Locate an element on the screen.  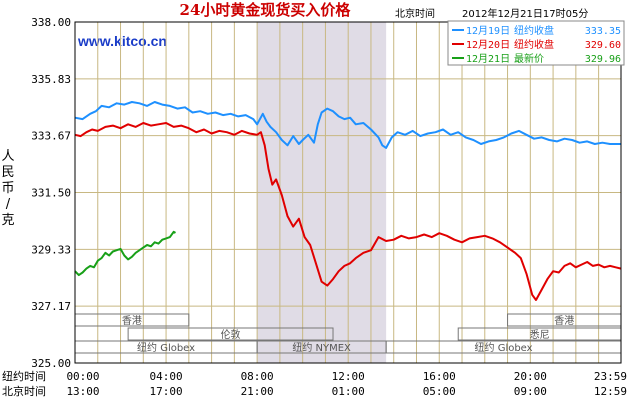
x-tick-label: 16:00 is located at coordinates (439, 376).